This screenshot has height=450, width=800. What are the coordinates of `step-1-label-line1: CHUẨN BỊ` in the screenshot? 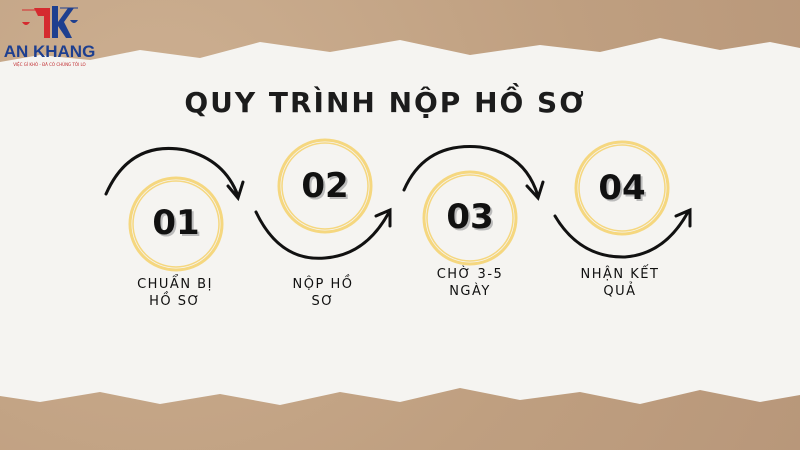 It's located at (175, 284).